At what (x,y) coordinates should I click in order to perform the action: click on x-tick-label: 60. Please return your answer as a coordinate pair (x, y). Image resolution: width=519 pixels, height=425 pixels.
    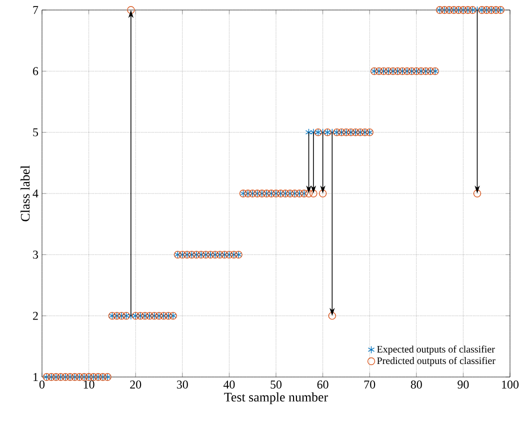
    Looking at the image, I should click on (322, 384).